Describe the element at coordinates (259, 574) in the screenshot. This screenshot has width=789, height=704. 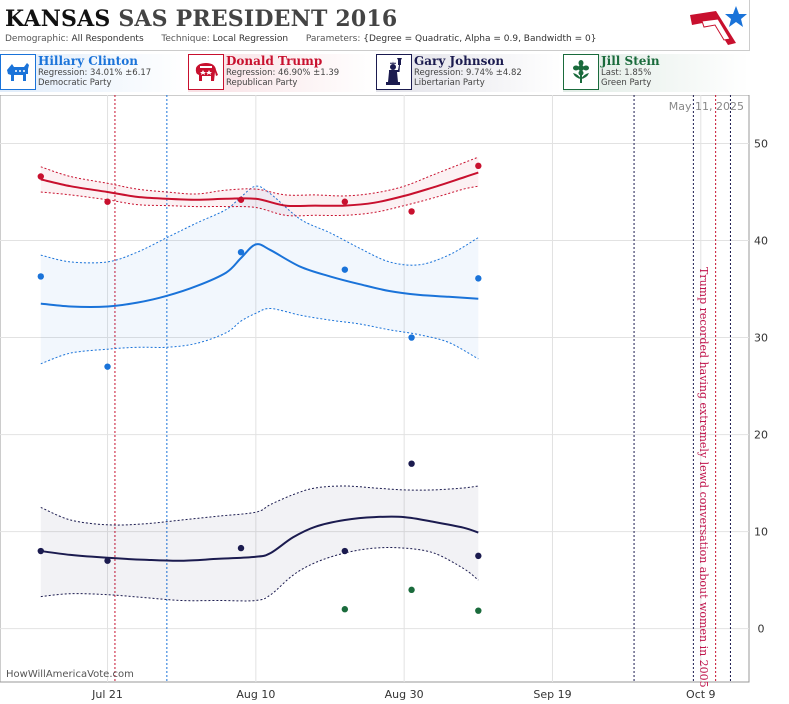
I see `gary-johnson-lower-bound` at that location.